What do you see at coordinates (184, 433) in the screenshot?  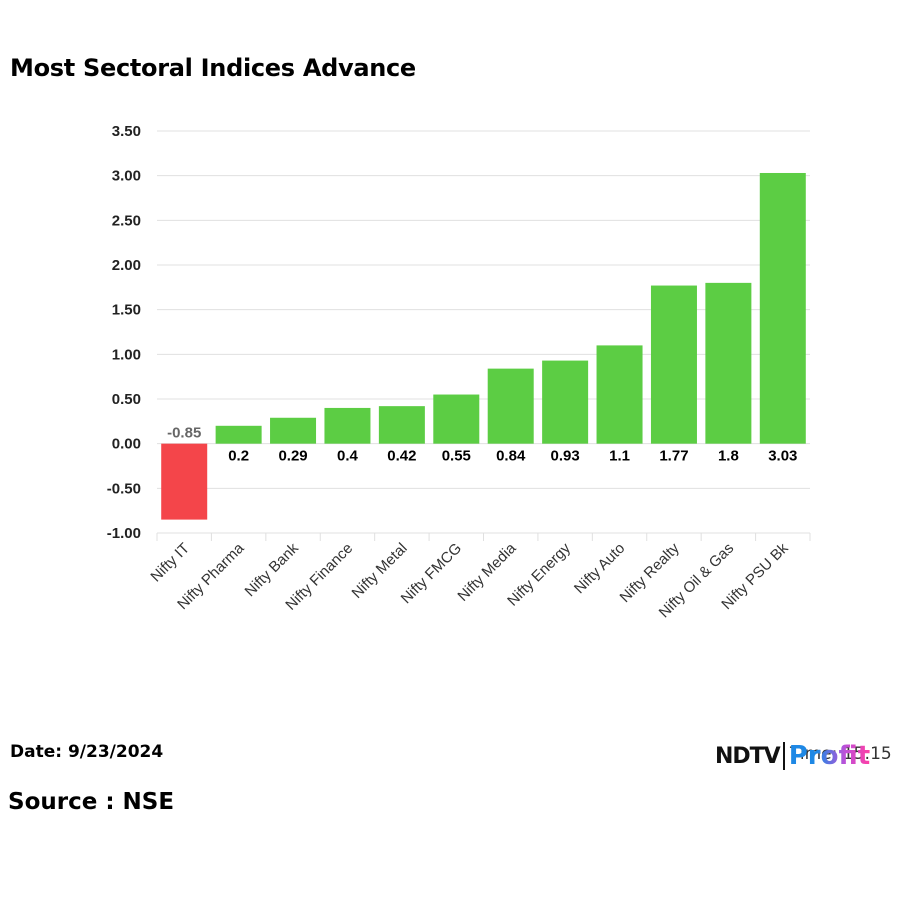 I see `data-label: -0.85` at bounding box center [184, 433].